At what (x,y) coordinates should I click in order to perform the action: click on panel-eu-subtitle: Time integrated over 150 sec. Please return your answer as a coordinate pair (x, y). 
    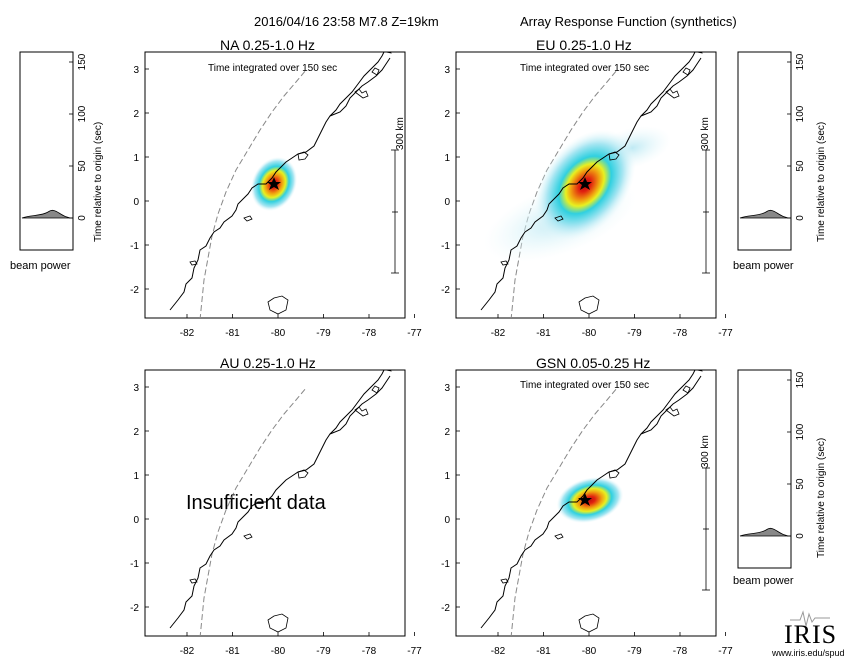
    Looking at the image, I should click on (585, 68).